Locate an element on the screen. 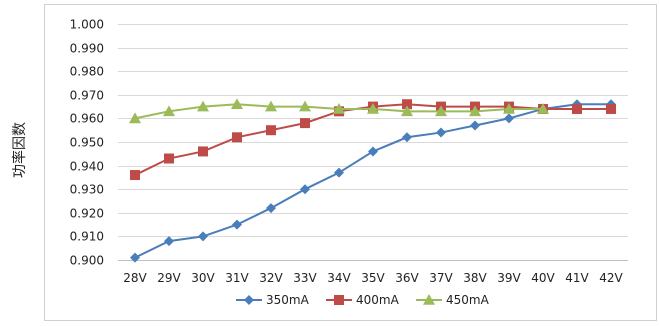  legend-item: 400mA is located at coordinates (363, 300).